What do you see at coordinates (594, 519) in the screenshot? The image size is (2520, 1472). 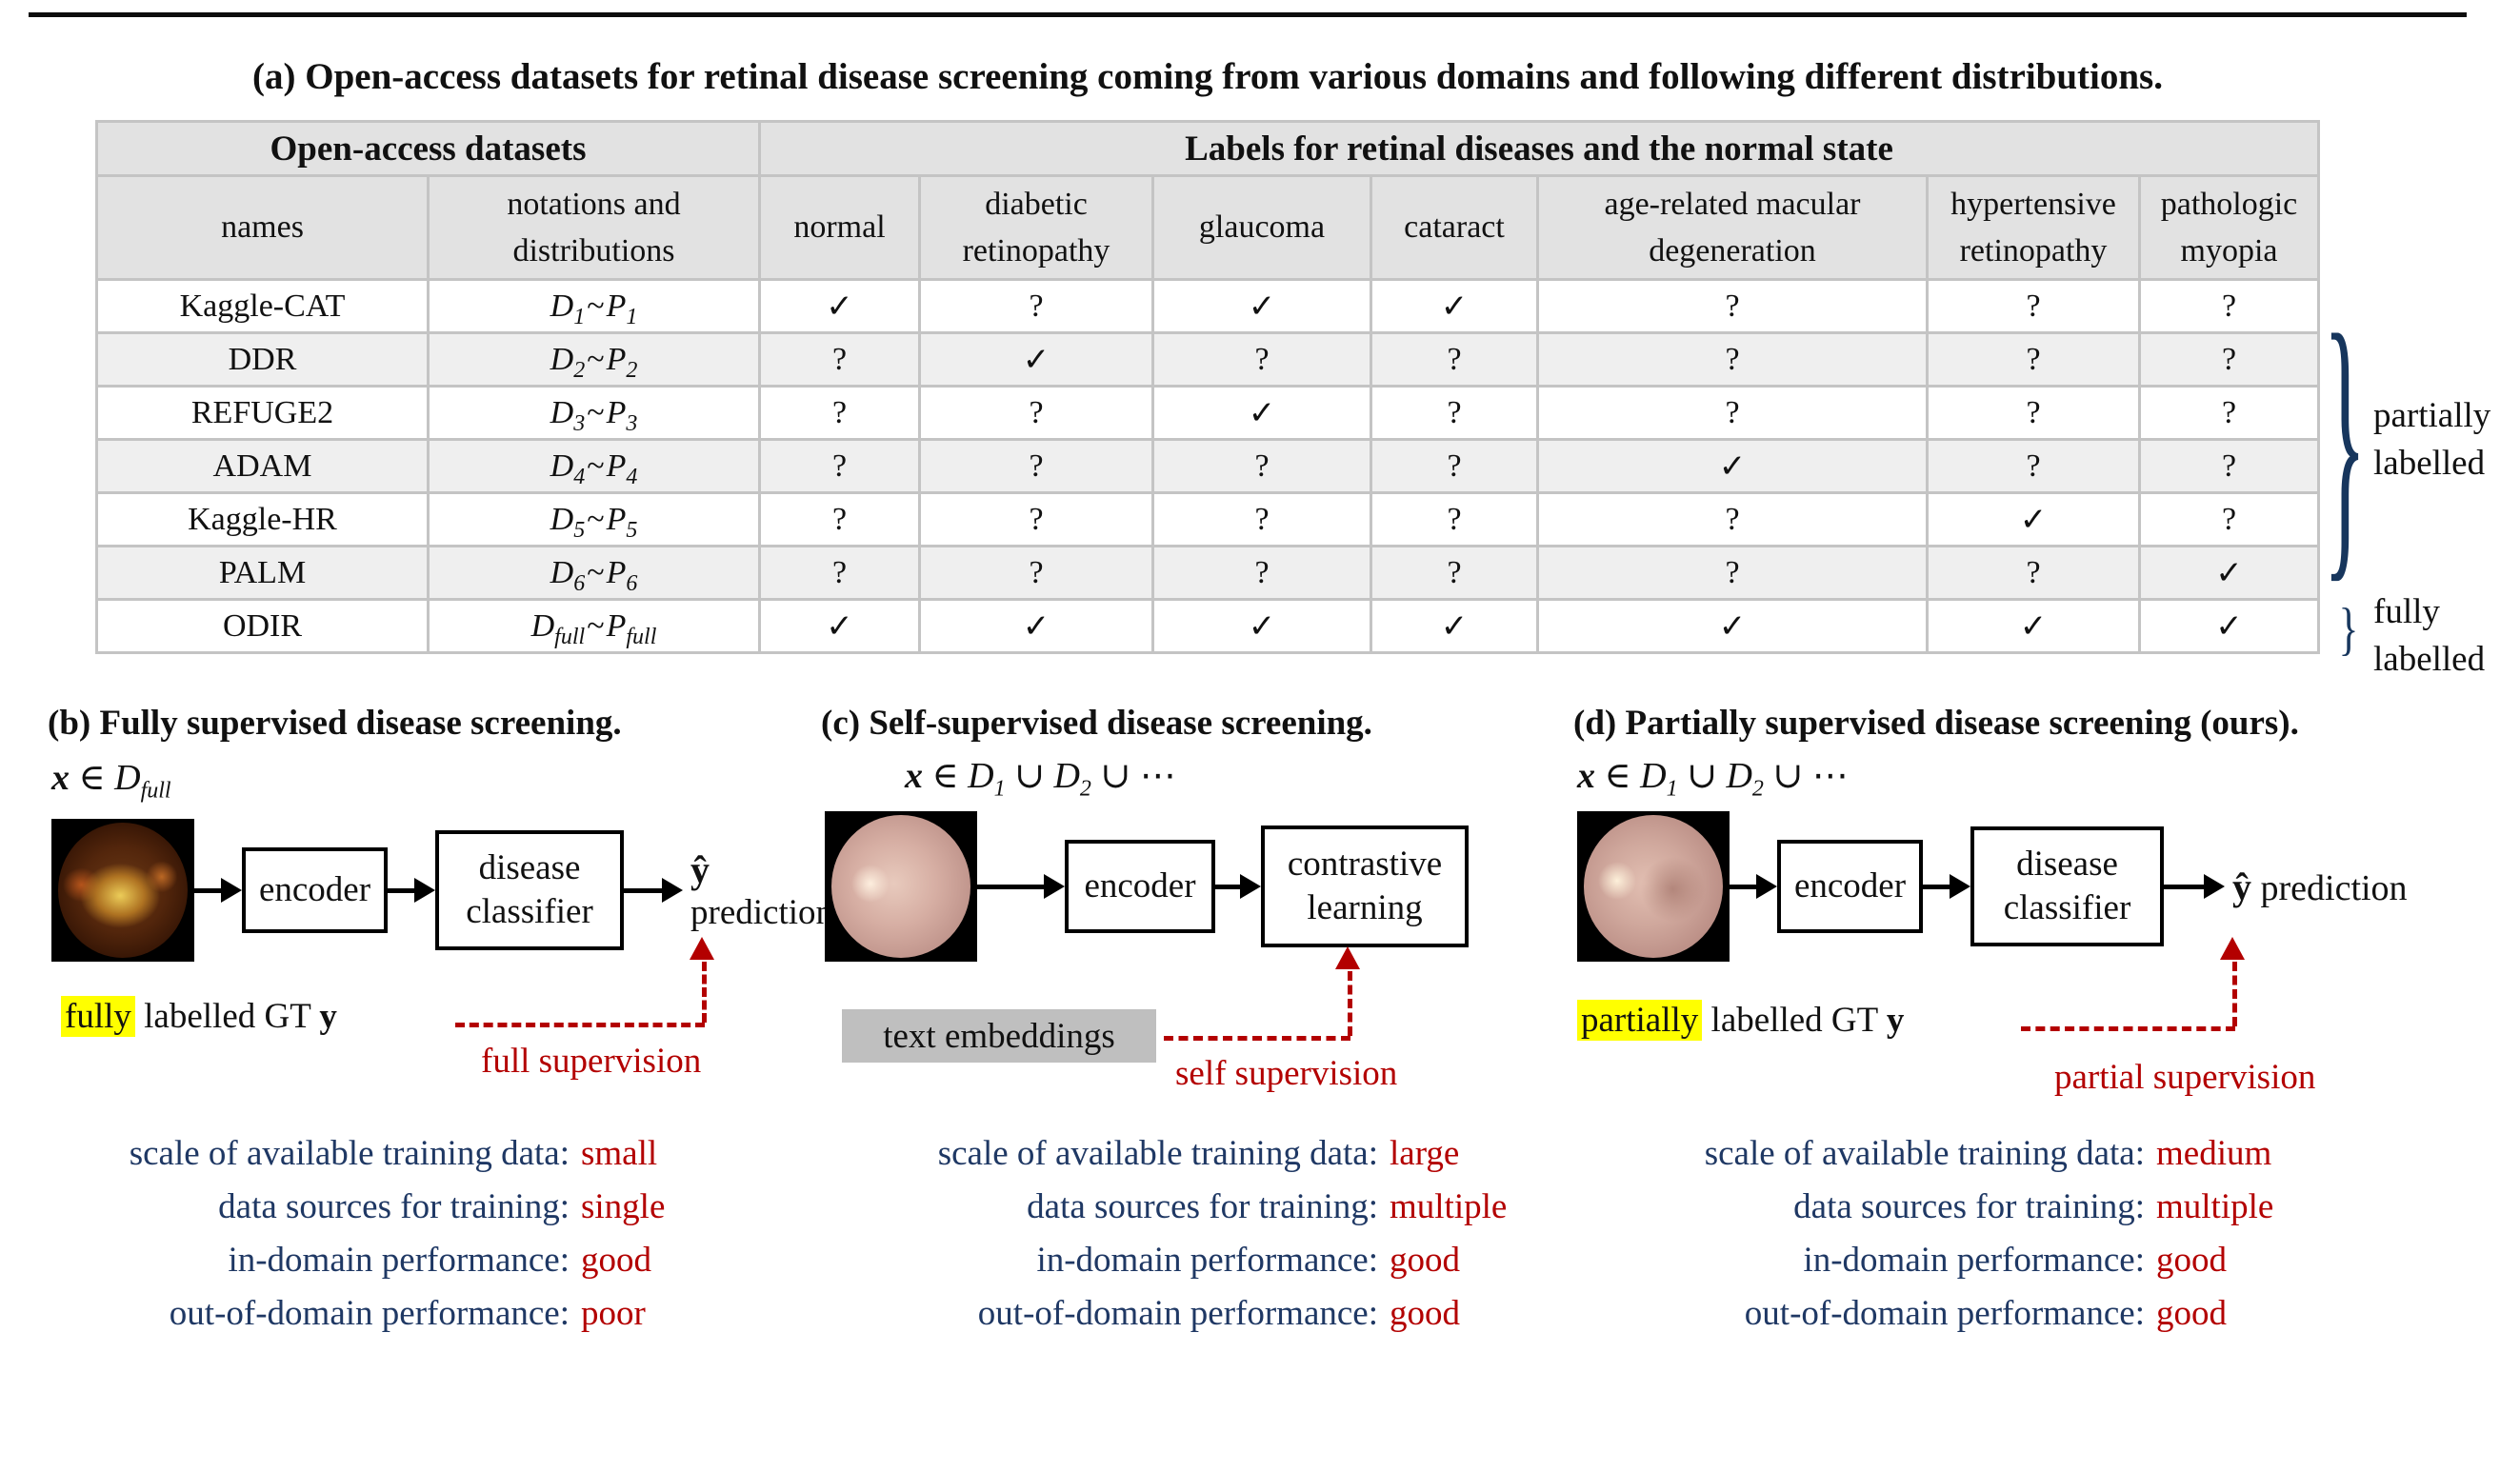 I see `dataset-notation: D5~P5` at bounding box center [594, 519].